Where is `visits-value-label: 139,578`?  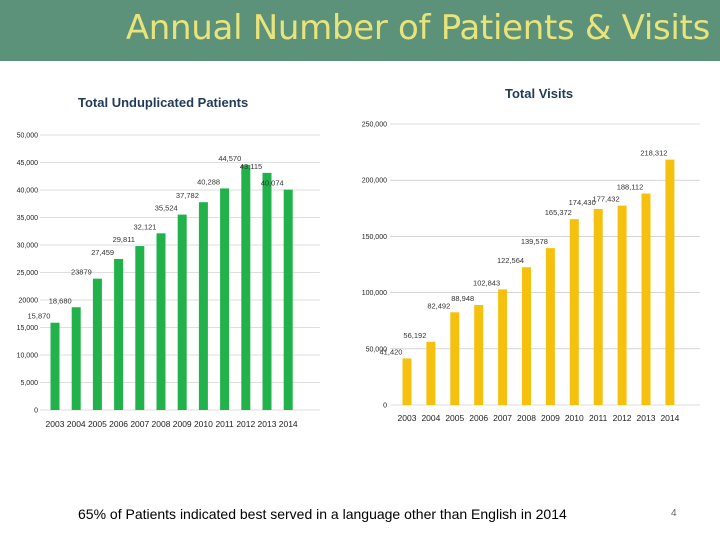 visits-value-label: 139,578 is located at coordinates (534, 241).